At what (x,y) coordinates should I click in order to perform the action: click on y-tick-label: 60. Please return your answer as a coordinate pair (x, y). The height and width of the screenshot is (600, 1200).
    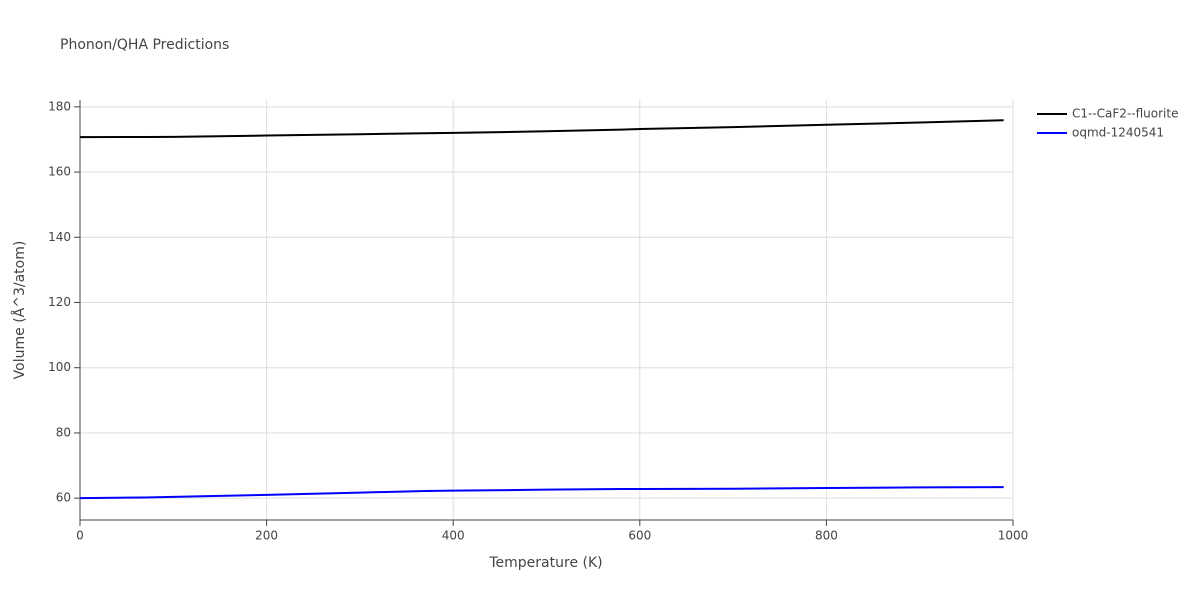
    Looking at the image, I should click on (63, 498).